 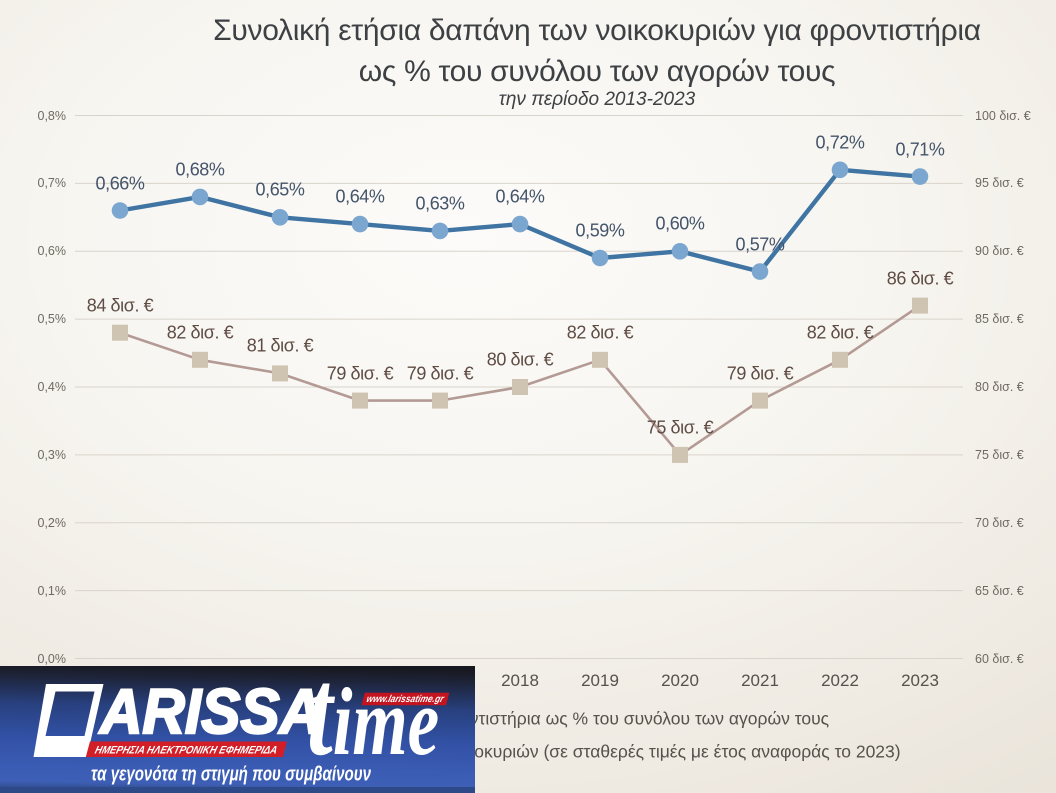 I want to click on svg-text: www.larissatime.gr, so click(x=405, y=699).